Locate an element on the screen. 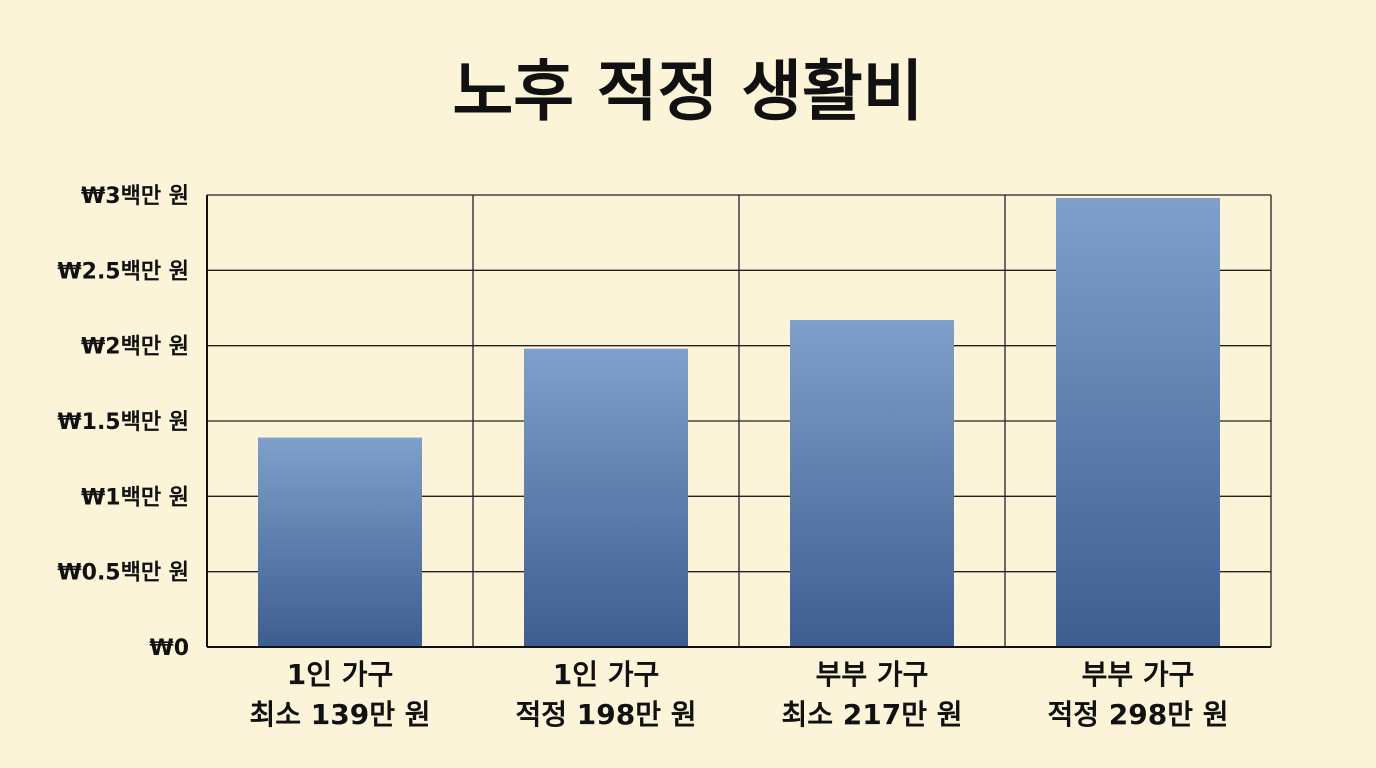  y-tick-label: ₩2.5백만 원 is located at coordinates (123, 271).